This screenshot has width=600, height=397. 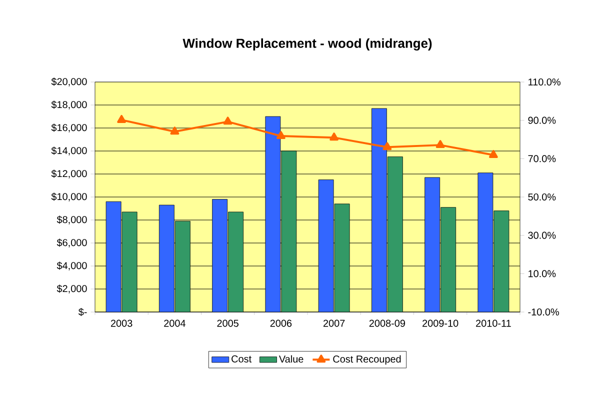 What do you see at coordinates (227, 323) in the screenshot?
I see `x-tick-label: 2005` at bounding box center [227, 323].